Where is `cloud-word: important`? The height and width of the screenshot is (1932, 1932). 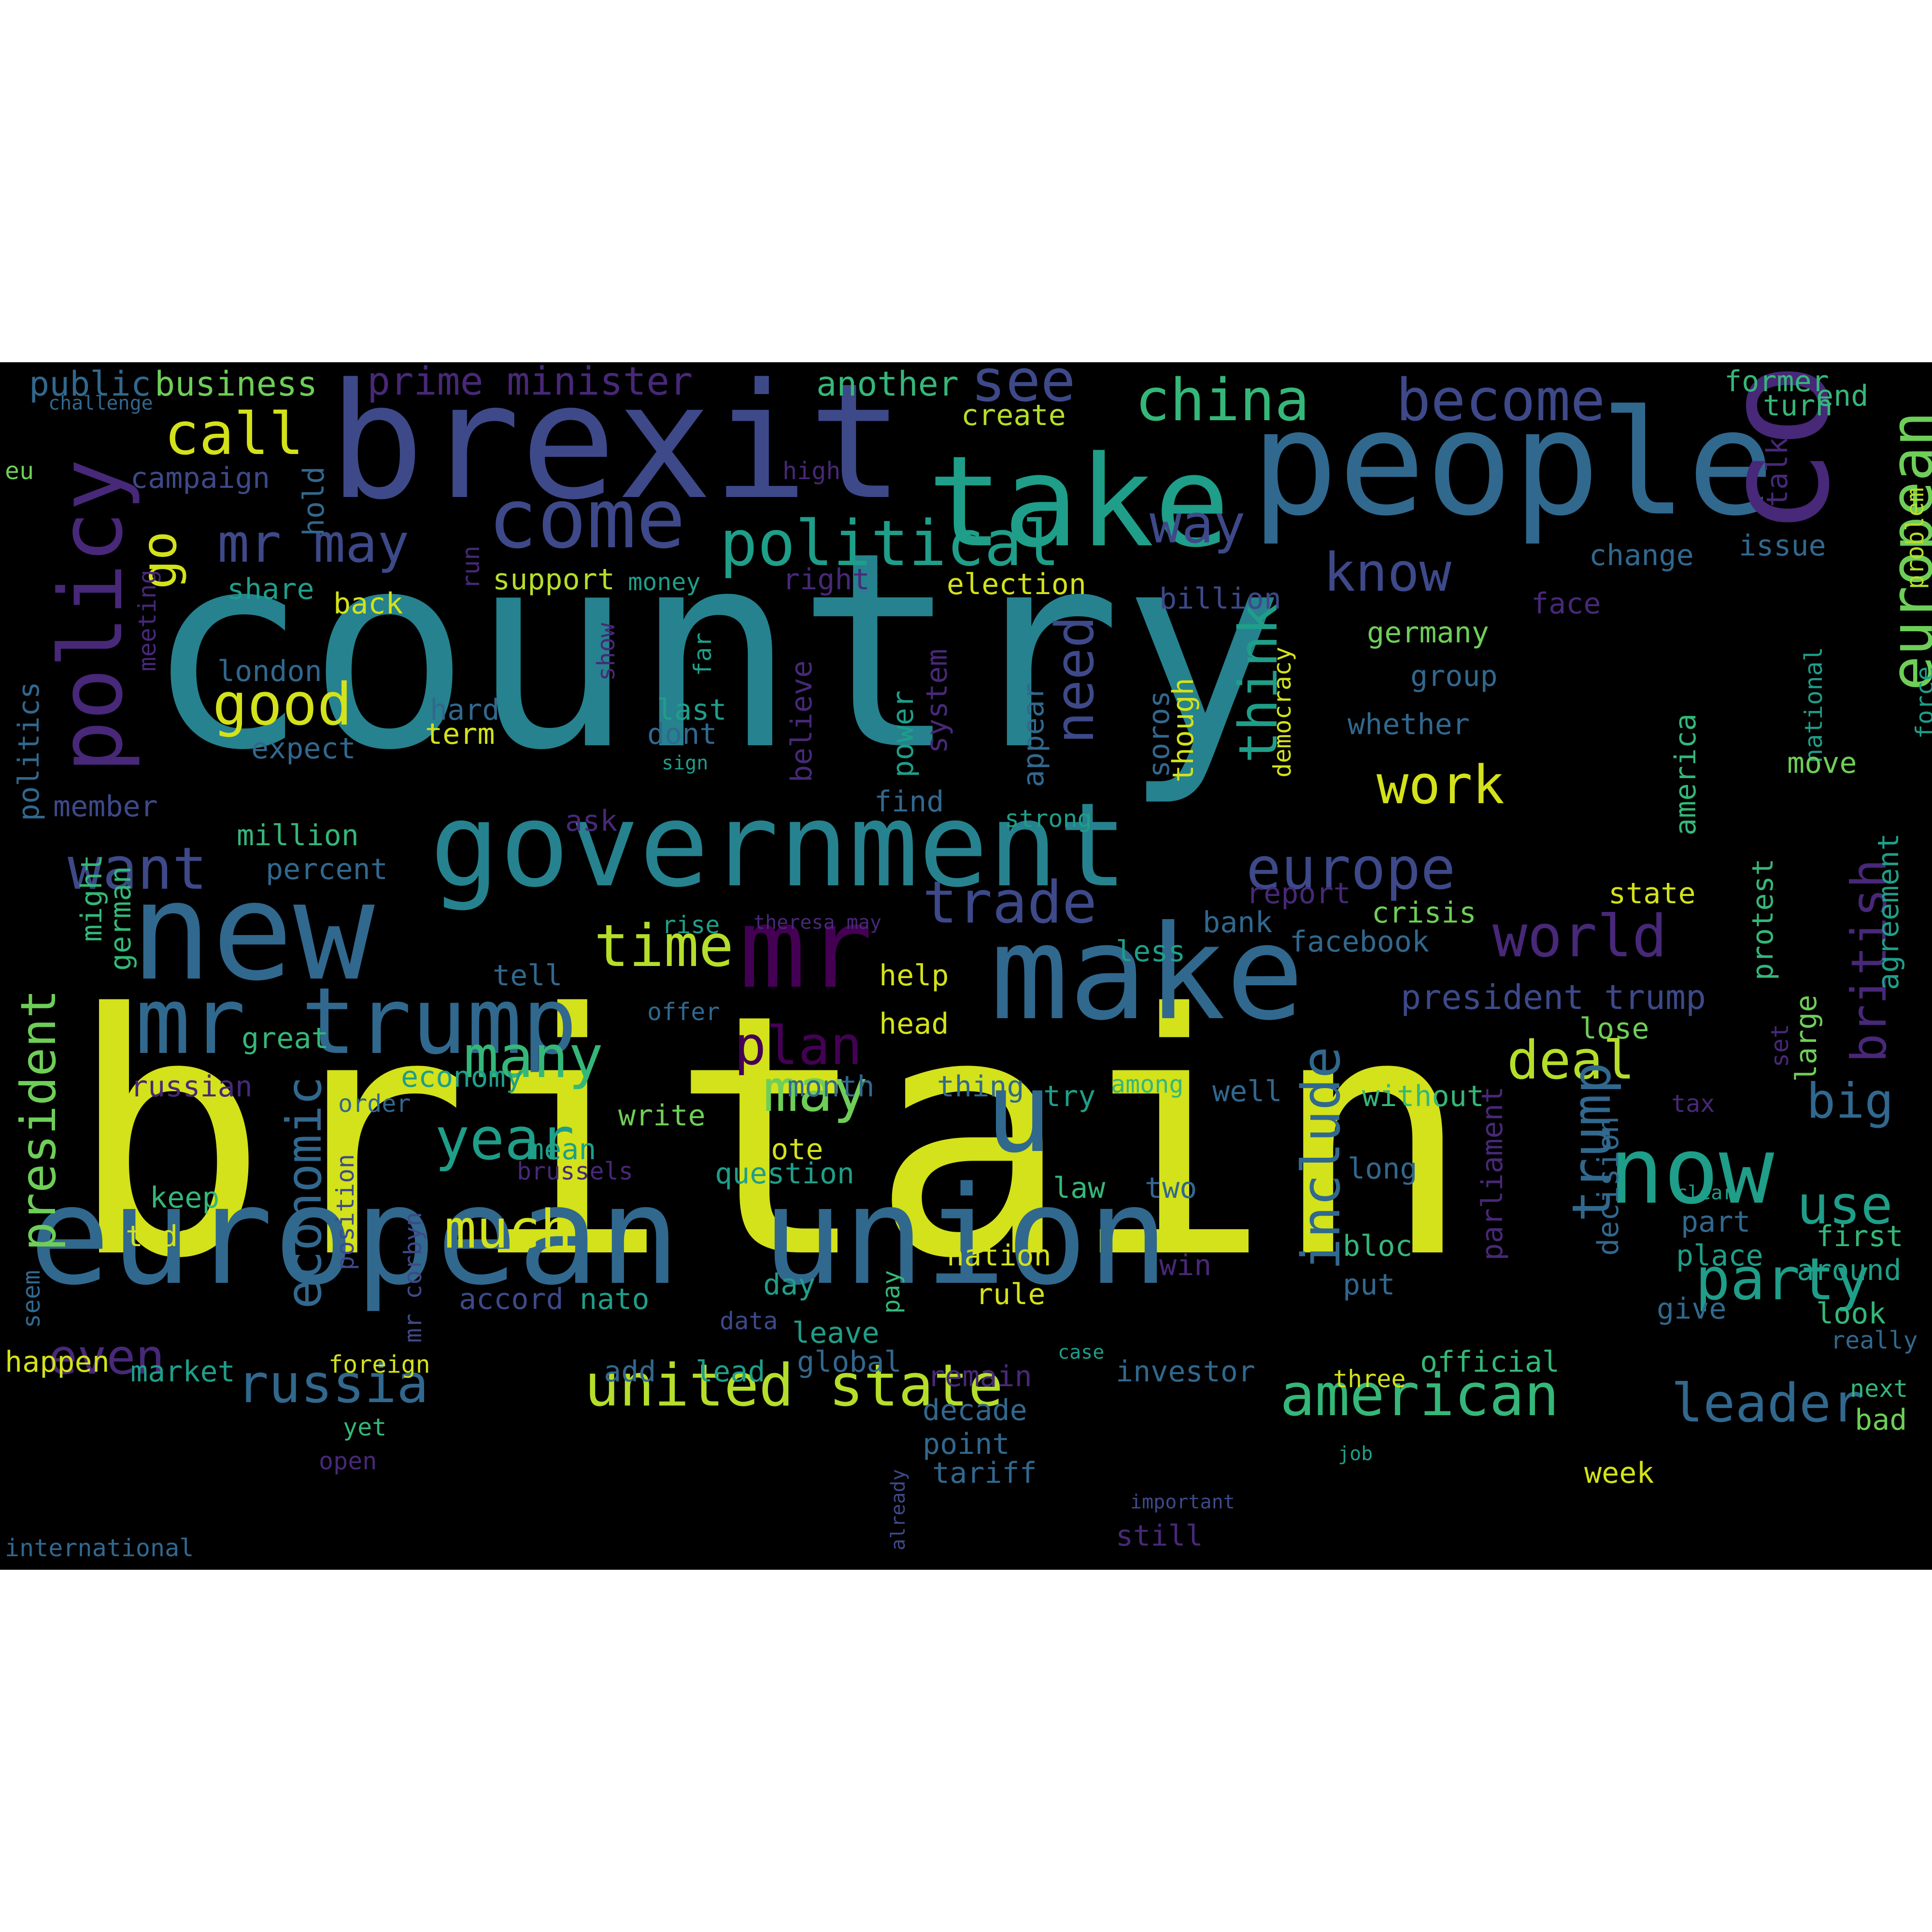 cloud-word: important is located at coordinates (1182, 1502).